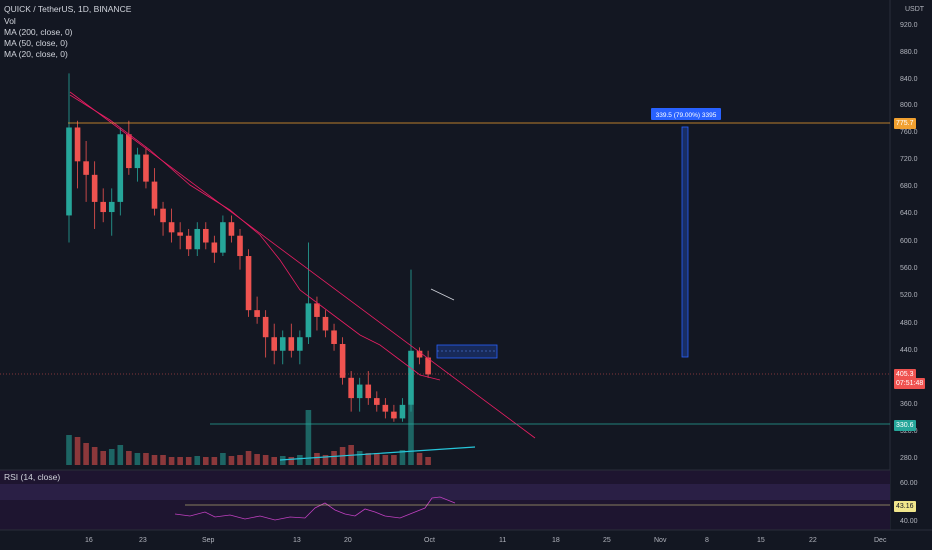 This screenshot has width=932, height=550. I want to click on time-tick: 18, so click(556, 540).